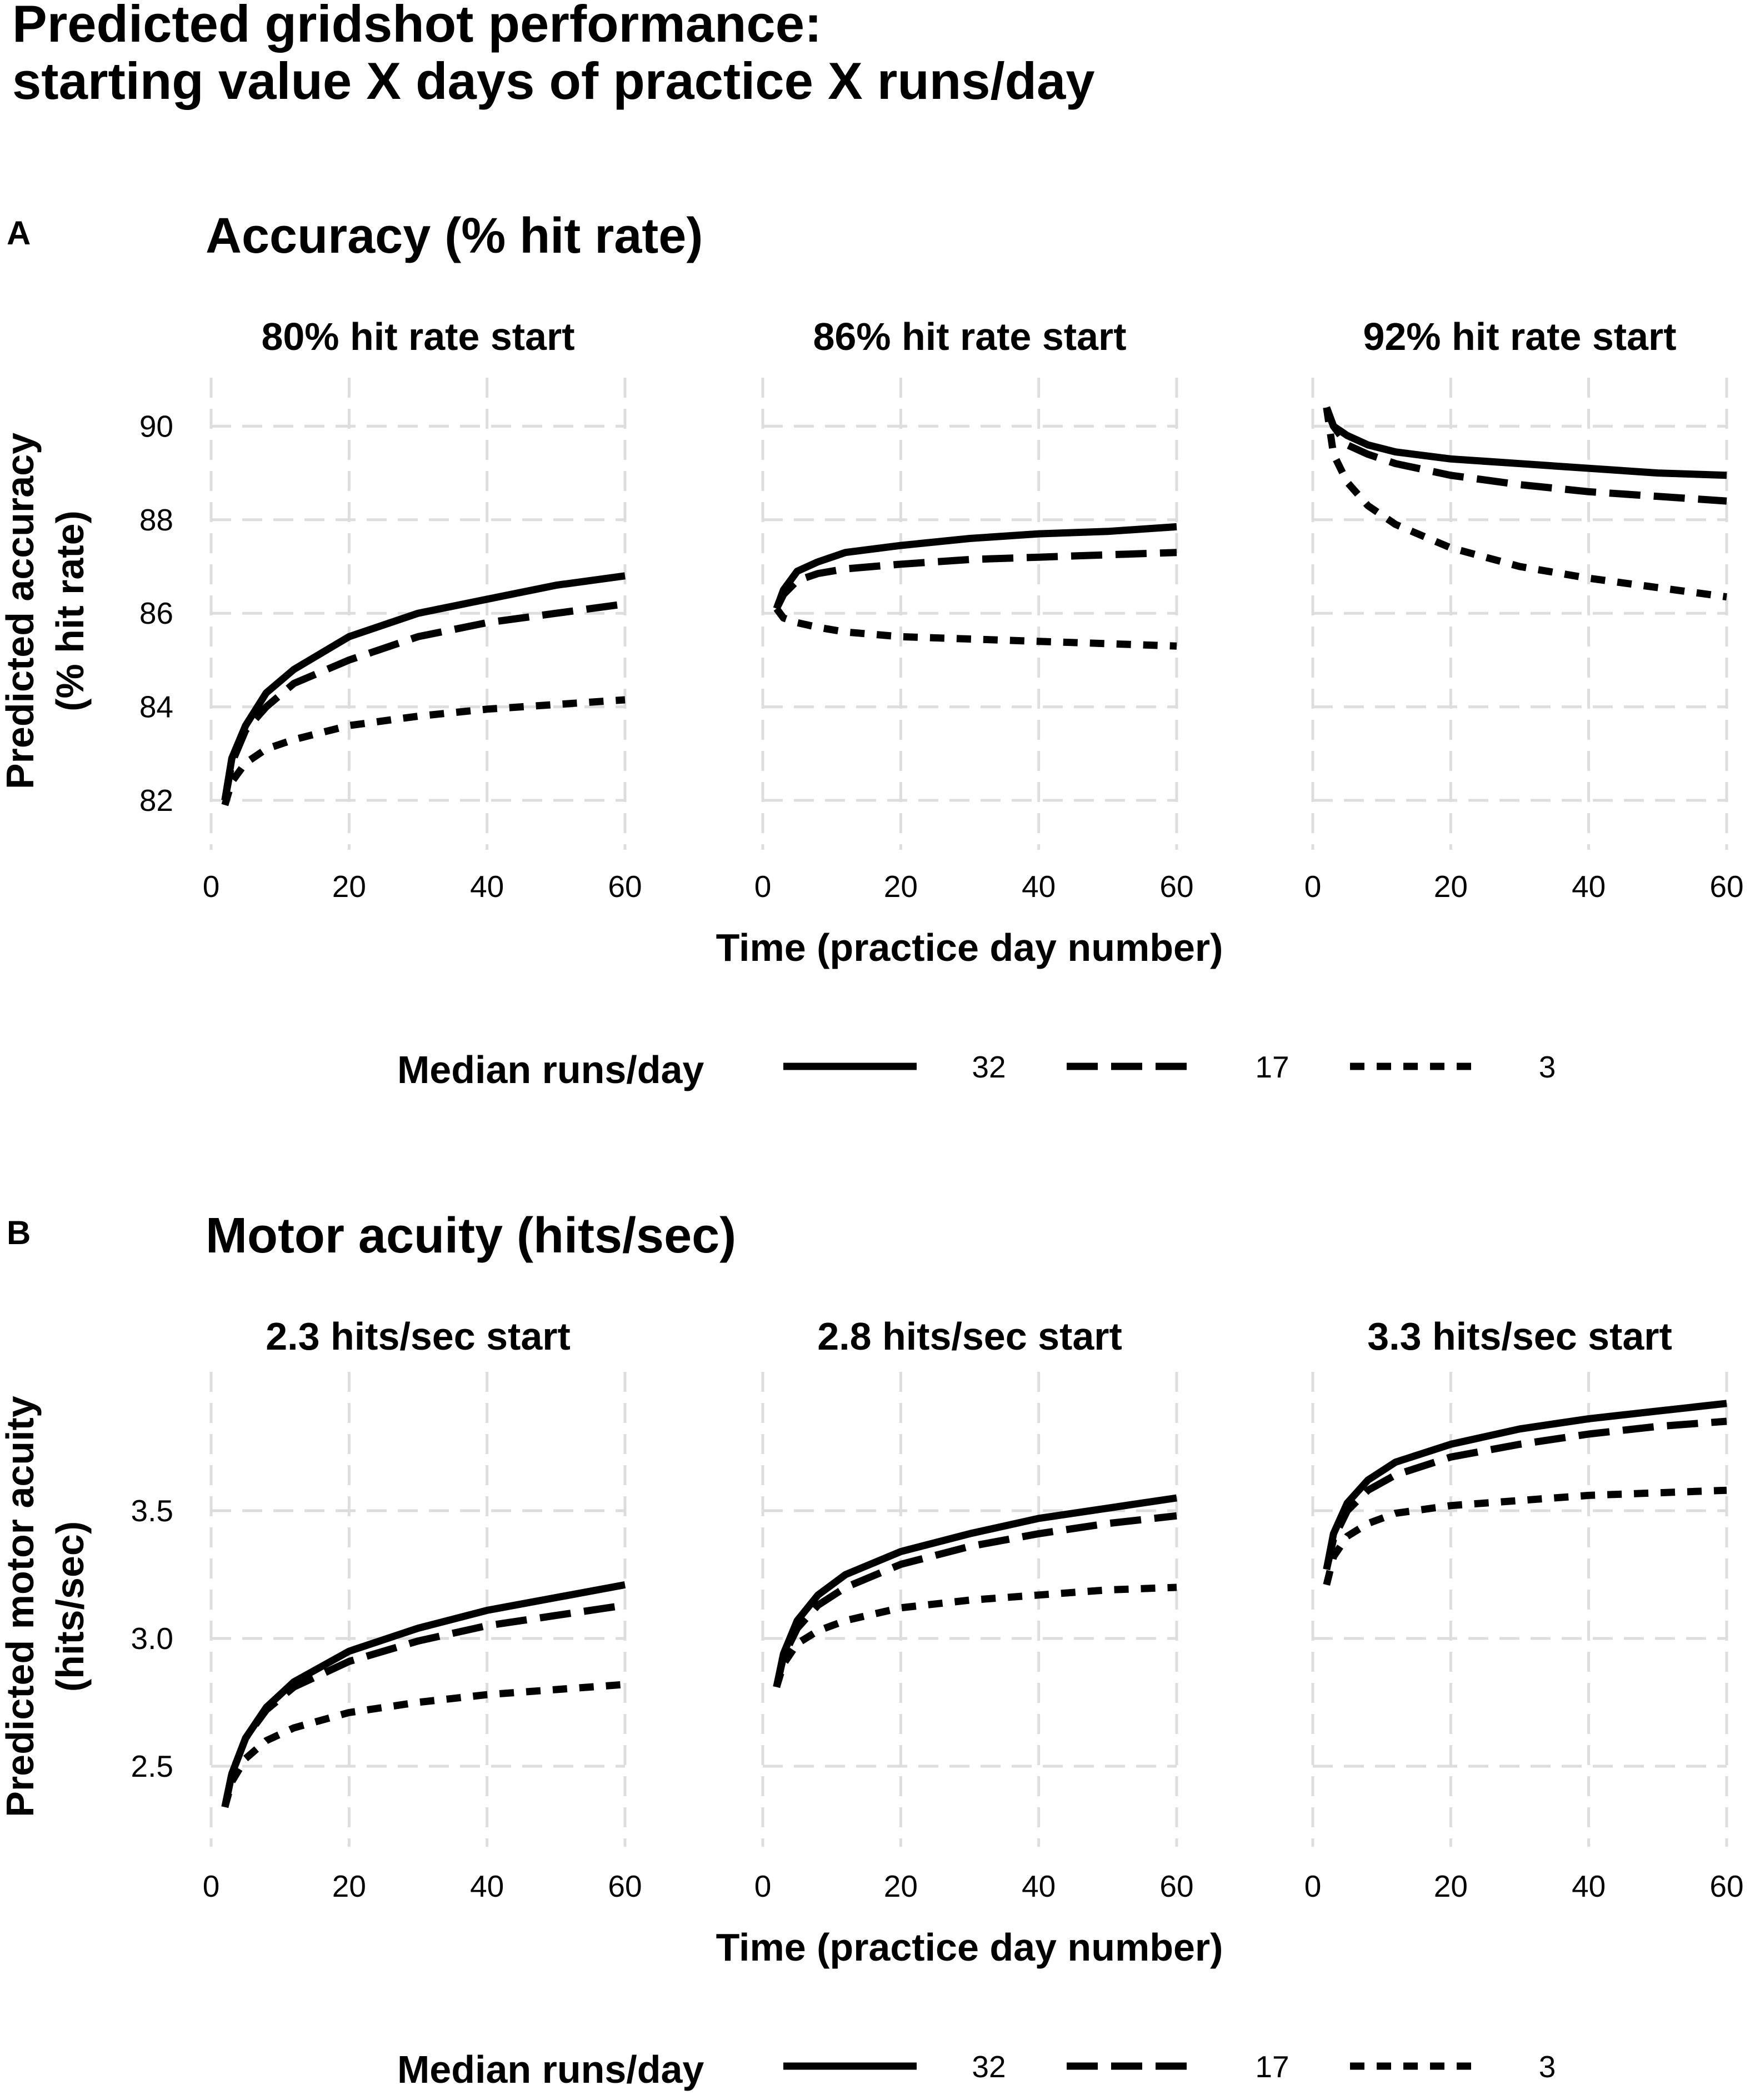  What do you see at coordinates (1524, 610) in the screenshot?
I see `facet-3: 92% hit rate start 0 20 40 60` at bounding box center [1524, 610].